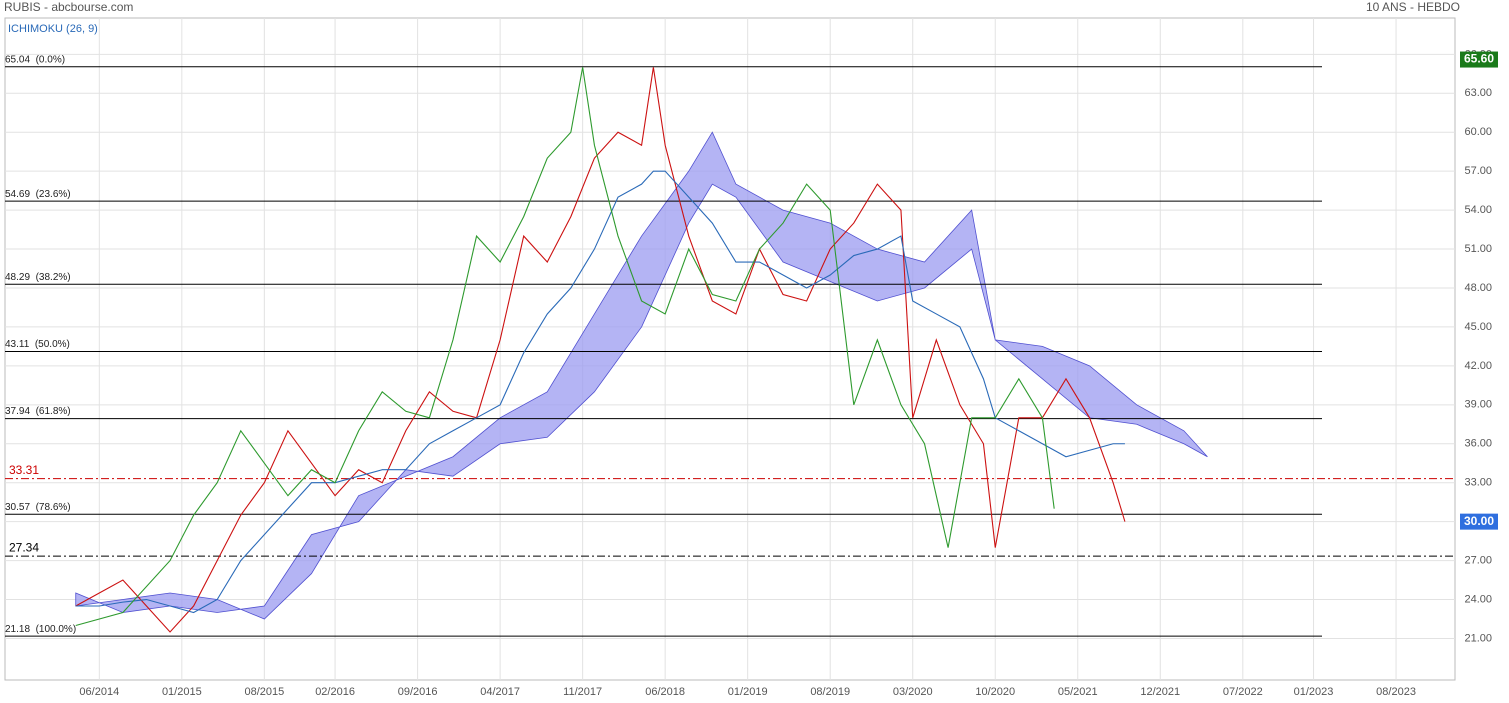 This screenshot has width=1509, height=703. I want to click on x-tick-label: 01/2023, so click(1314, 692).